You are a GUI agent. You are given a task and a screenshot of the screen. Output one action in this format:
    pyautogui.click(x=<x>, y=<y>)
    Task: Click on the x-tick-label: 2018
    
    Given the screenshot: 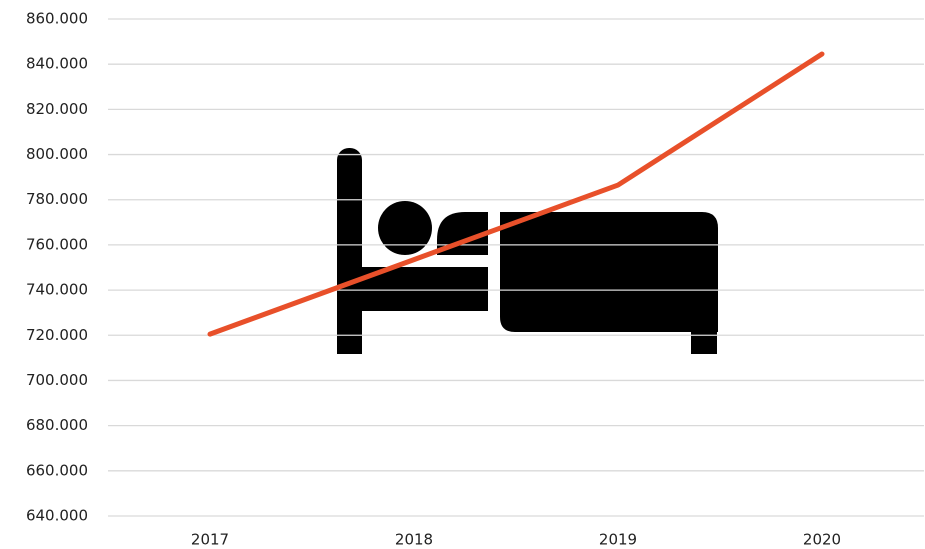 What is the action you would take?
    pyautogui.click(x=414, y=540)
    